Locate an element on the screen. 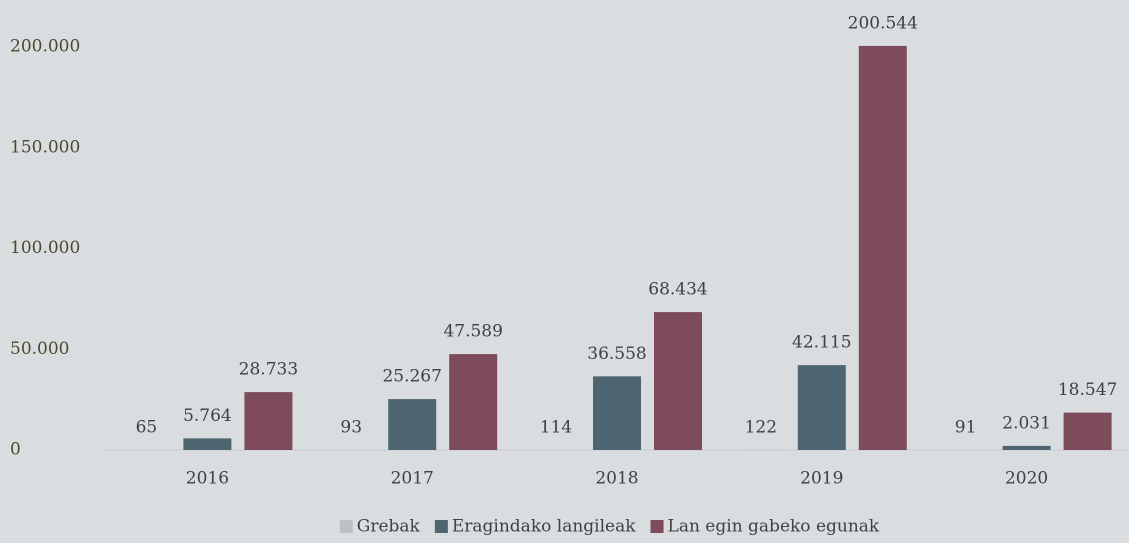 The height and width of the screenshot is (543, 1129). y-tick-label: 200.000 is located at coordinates (45, 47).